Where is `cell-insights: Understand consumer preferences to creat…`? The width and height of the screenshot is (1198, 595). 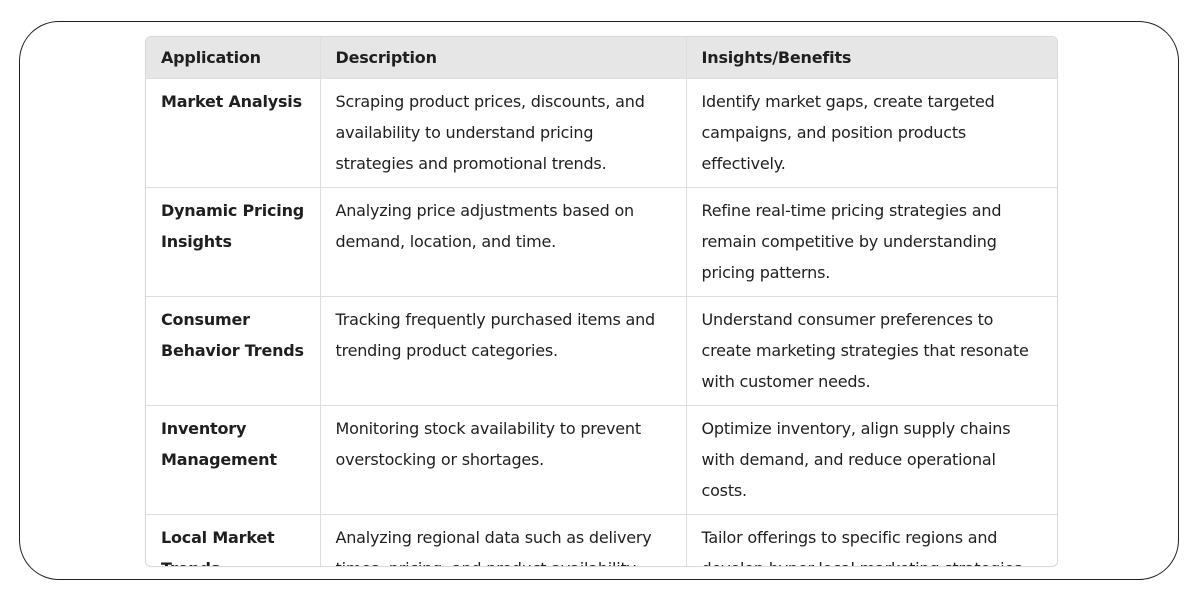
cell-insights: Understand consumer preferences to creat… is located at coordinates (871, 351).